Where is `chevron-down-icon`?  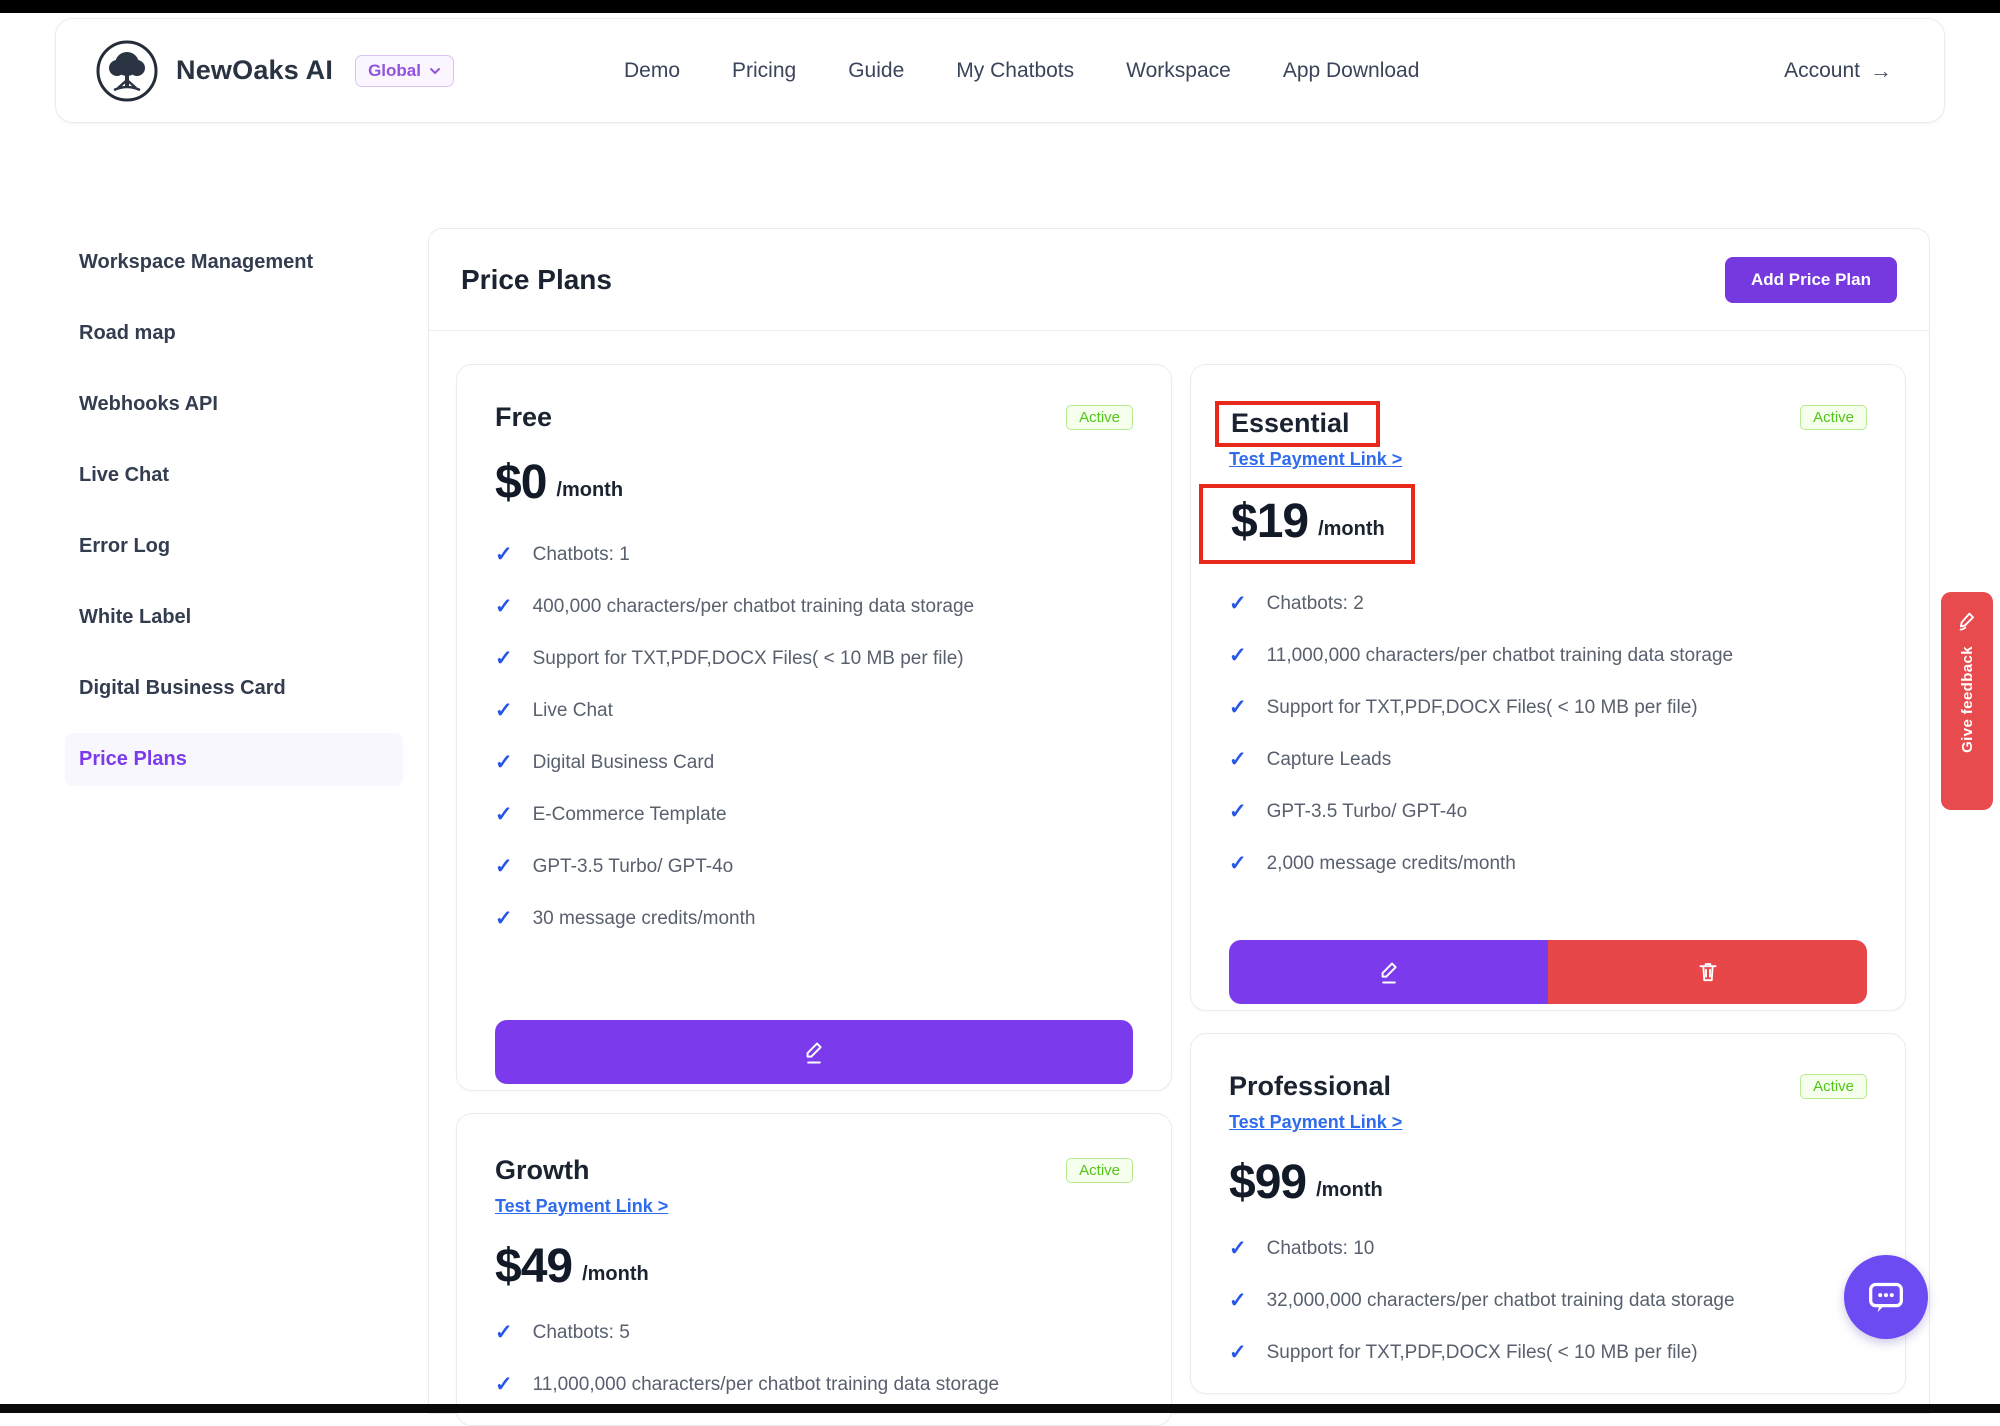
chevron-down-icon is located at coordinates (434, 70).